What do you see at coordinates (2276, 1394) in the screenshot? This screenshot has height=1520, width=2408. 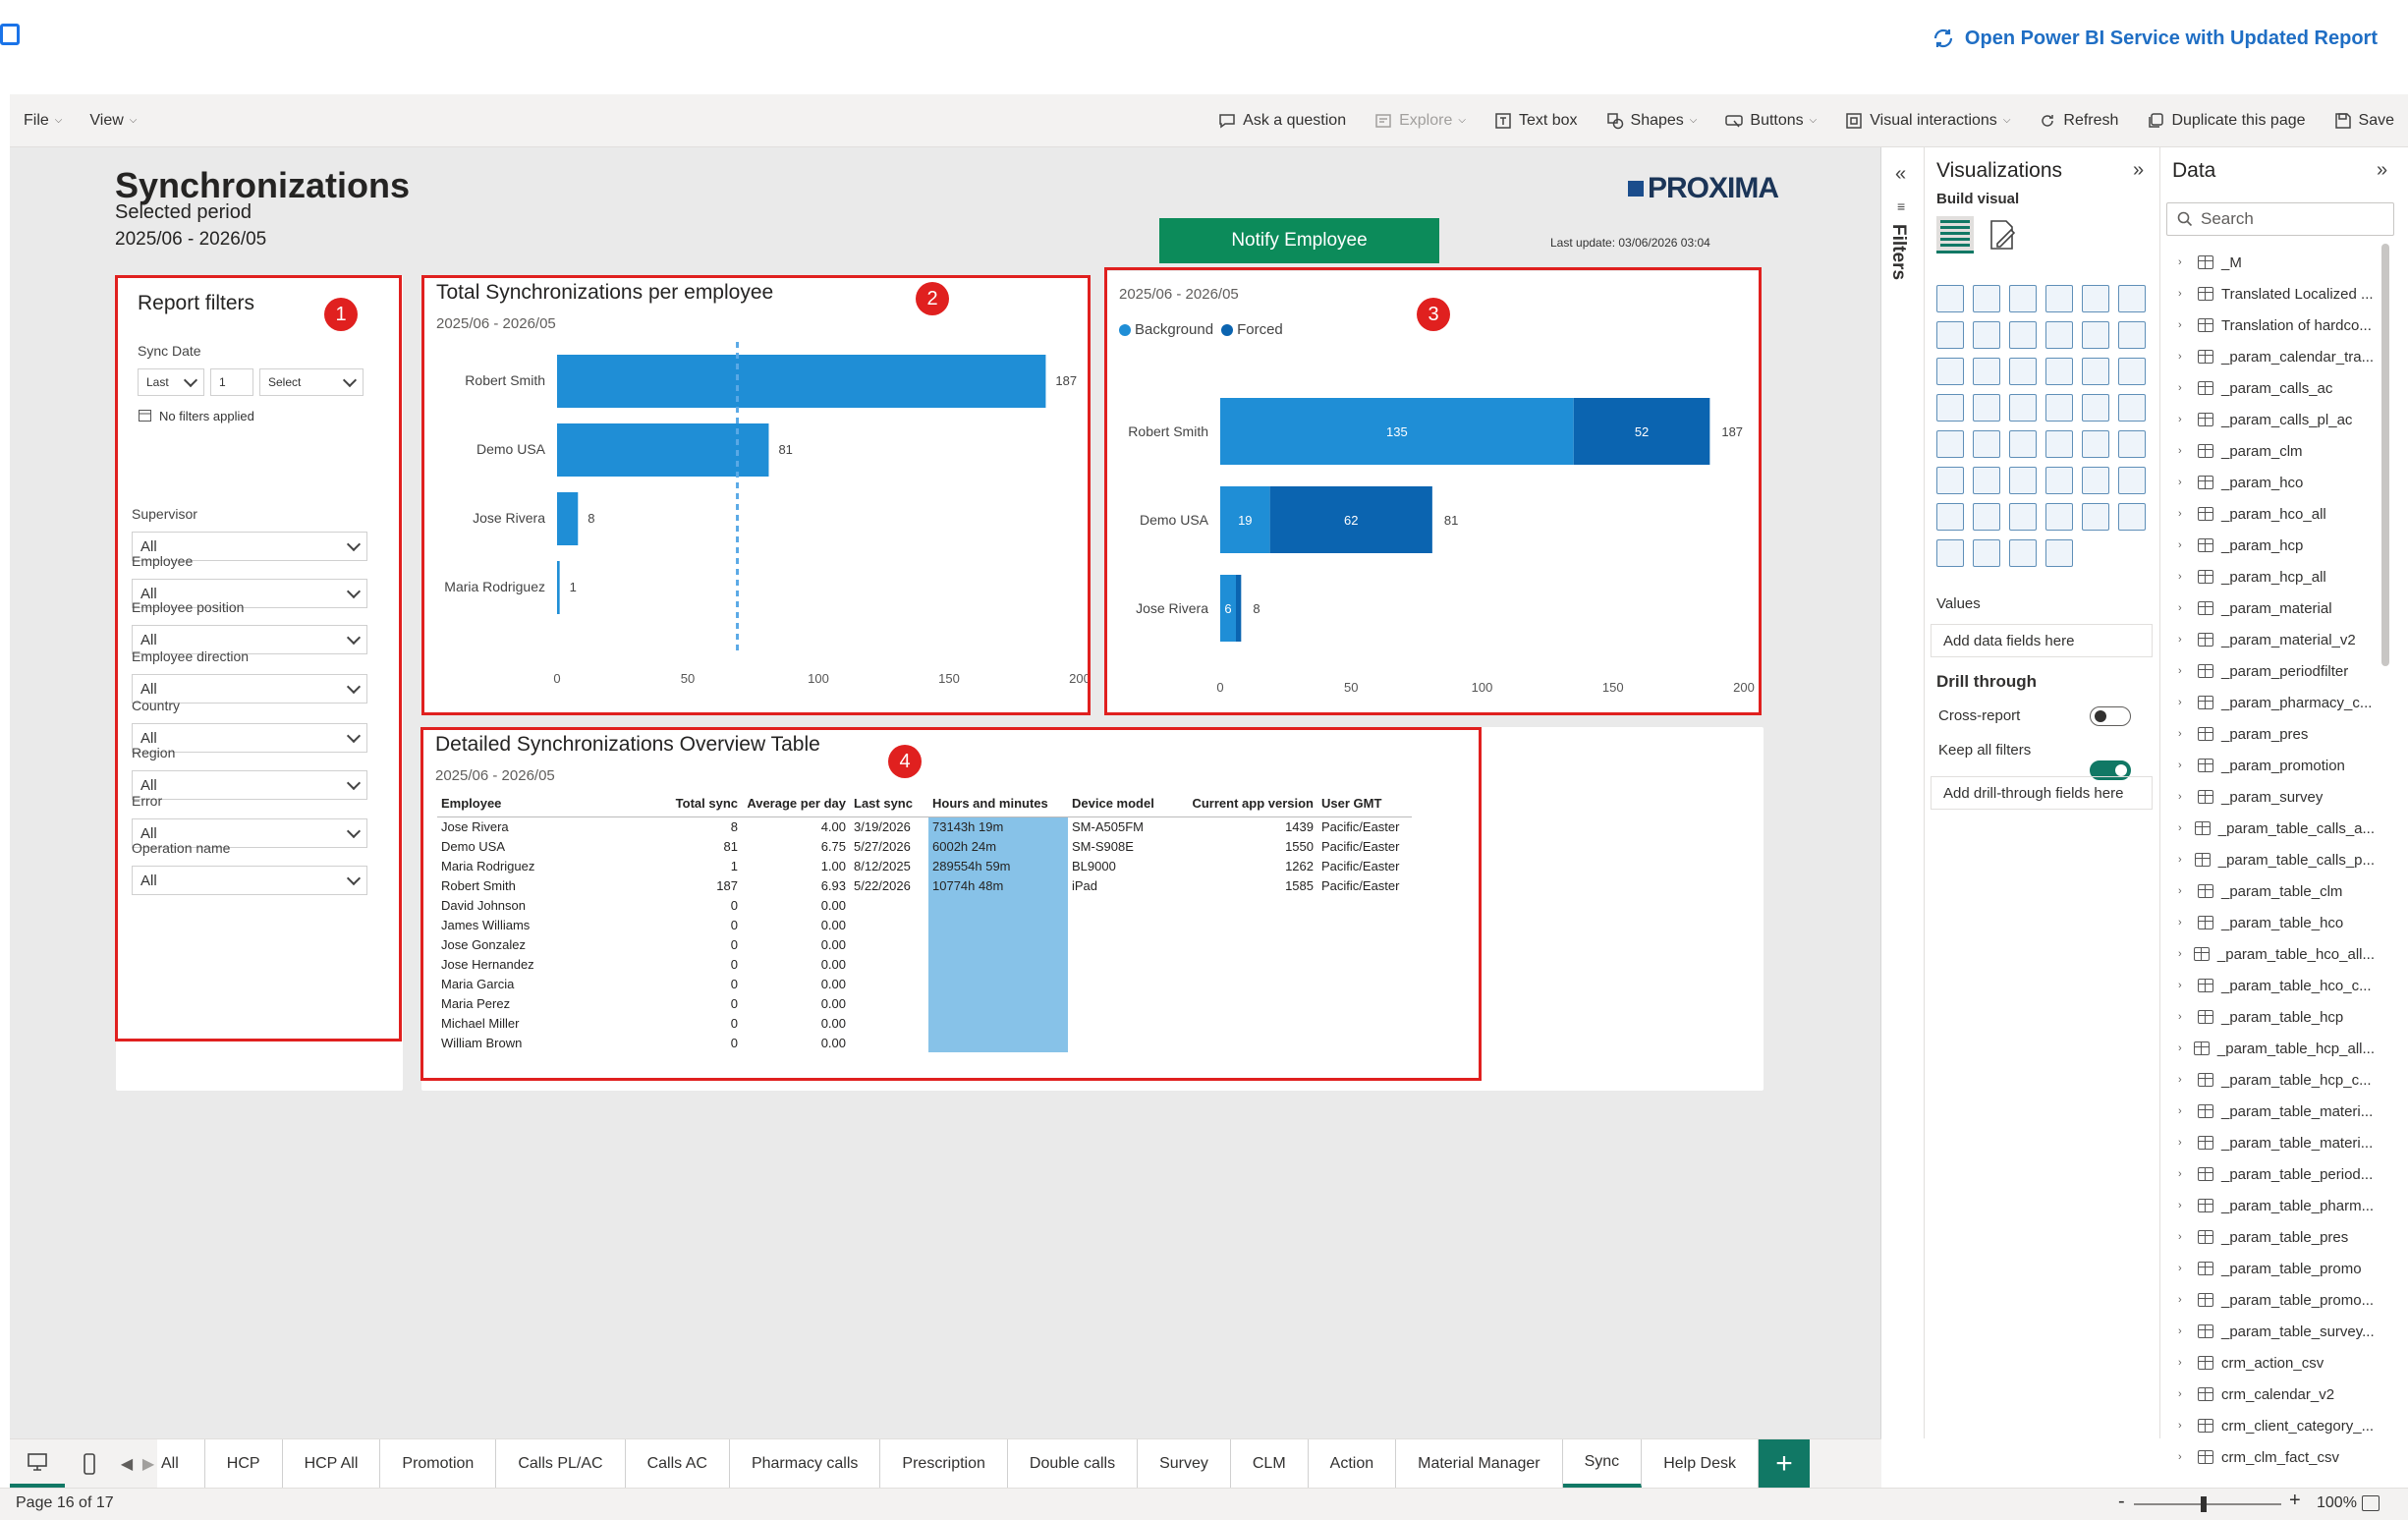 I see `data-table-item: › crm_calendar_v2` at bounding box center [2276, 1394].